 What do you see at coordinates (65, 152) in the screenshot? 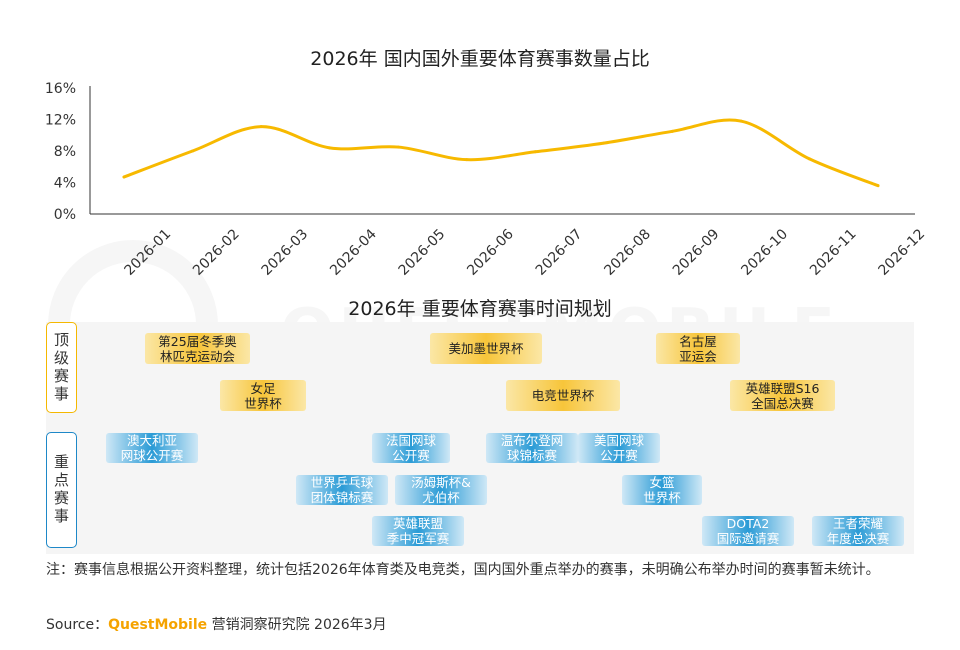
I see `y-tick-label: 8%` at bounding box center [65, 152].